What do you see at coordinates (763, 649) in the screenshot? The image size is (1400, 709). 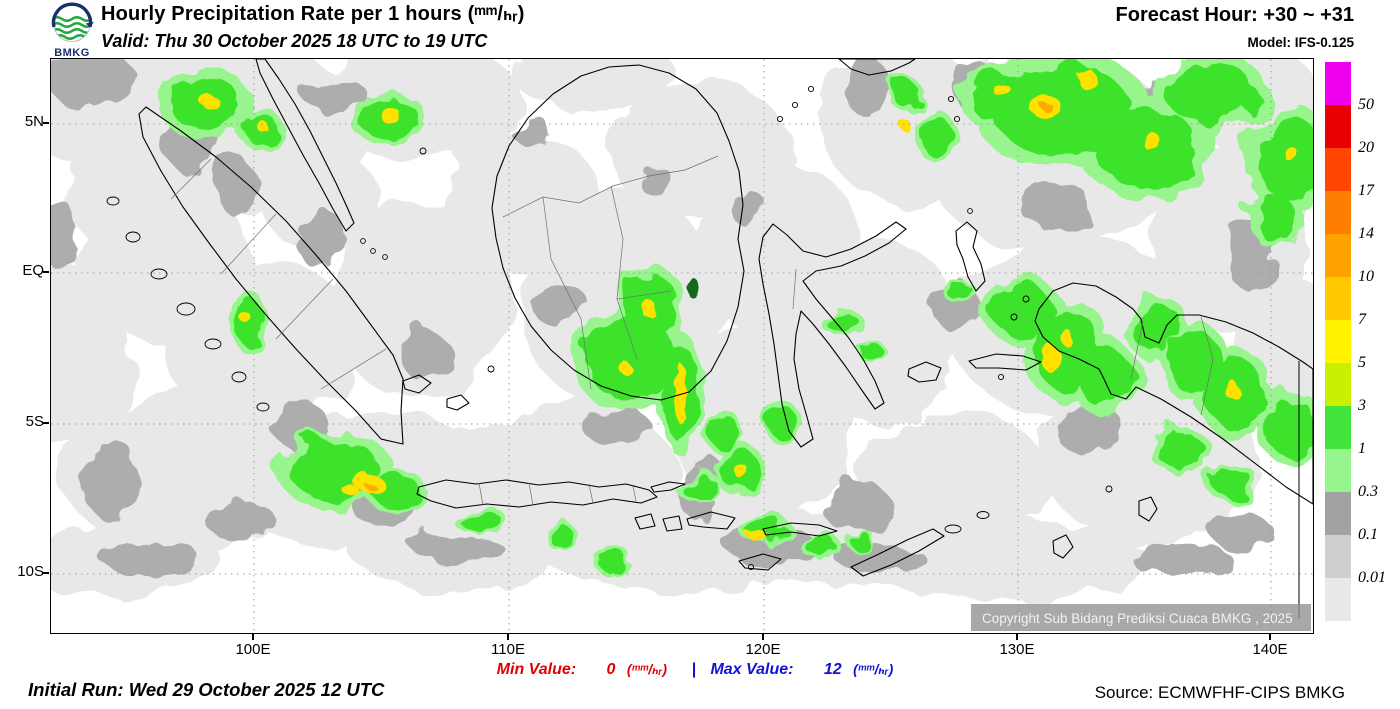 I see `lon-label-120e: 120E` at bounding box center [763, 649].